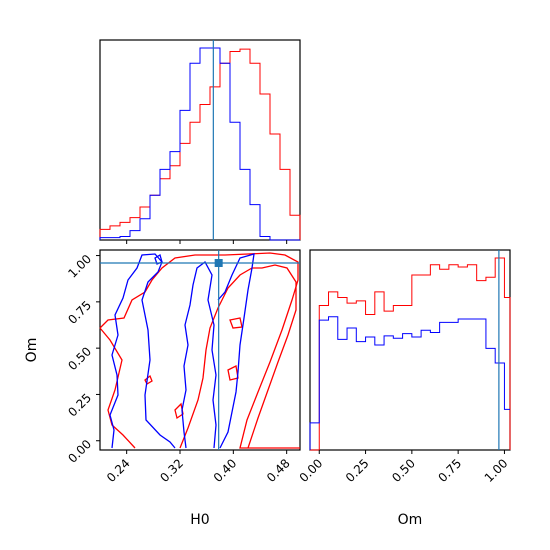 The width and height of the screenshot is (550, 550). I want to click on contour-red-outer, so click(199, 350).